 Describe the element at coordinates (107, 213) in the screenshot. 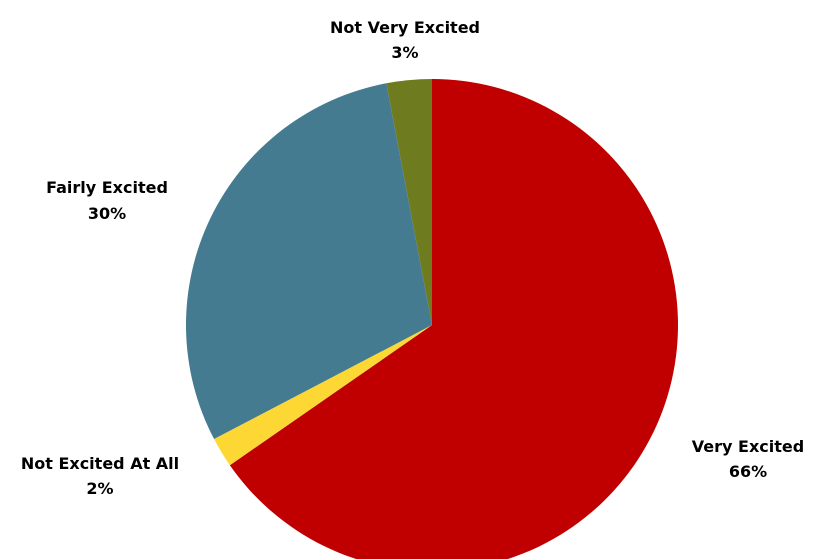

I see `slice-label-fairly-excited-value: 30%` at that location.